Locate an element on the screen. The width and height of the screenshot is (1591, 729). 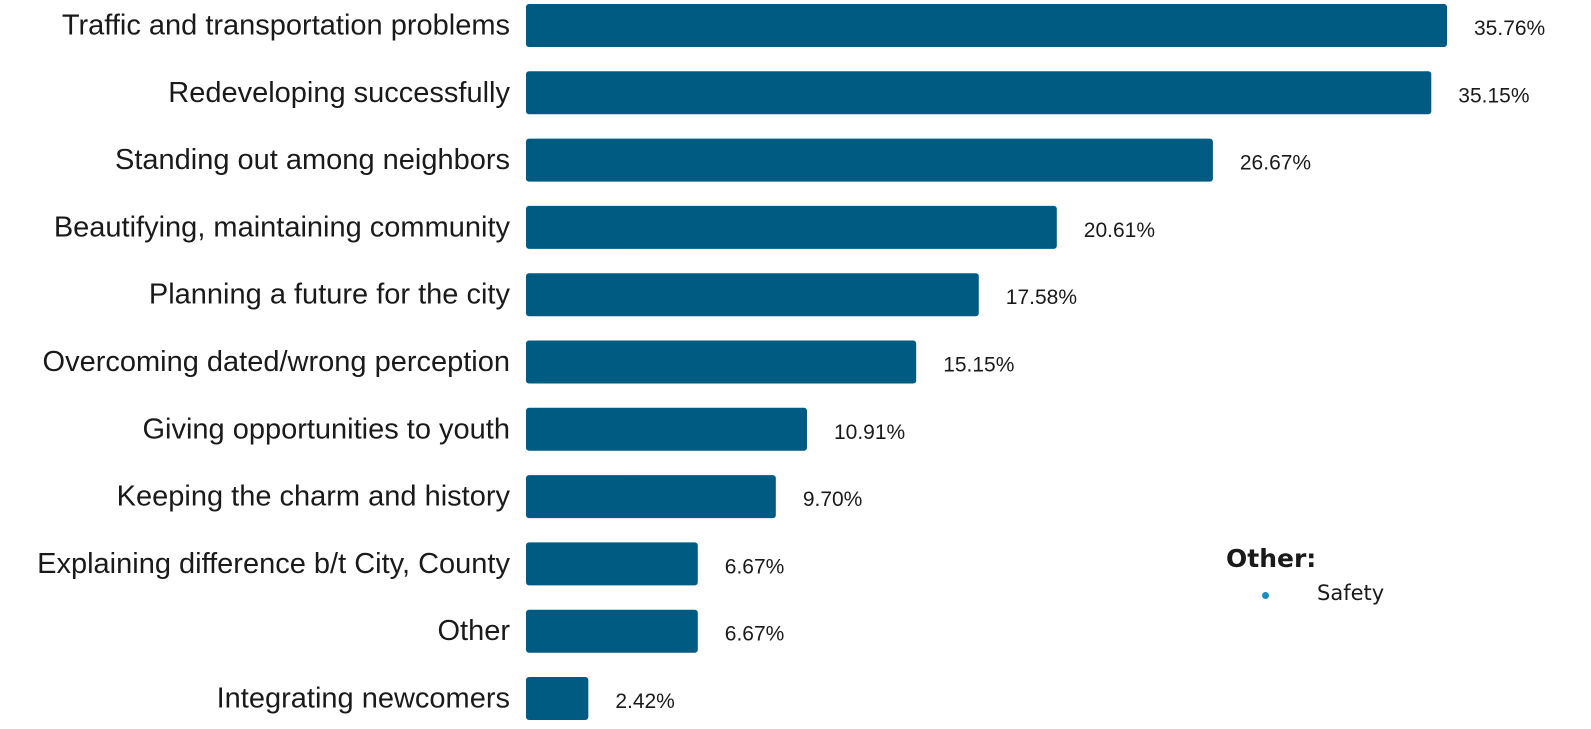
other-note-item: Safety is located at coordinates (1305, 593).